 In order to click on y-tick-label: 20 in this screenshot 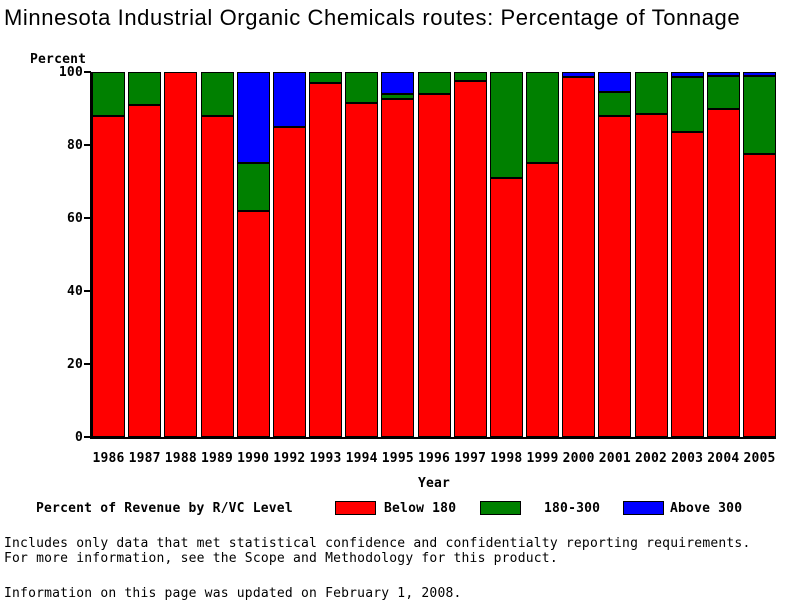, I will do `click(74, 364)`.